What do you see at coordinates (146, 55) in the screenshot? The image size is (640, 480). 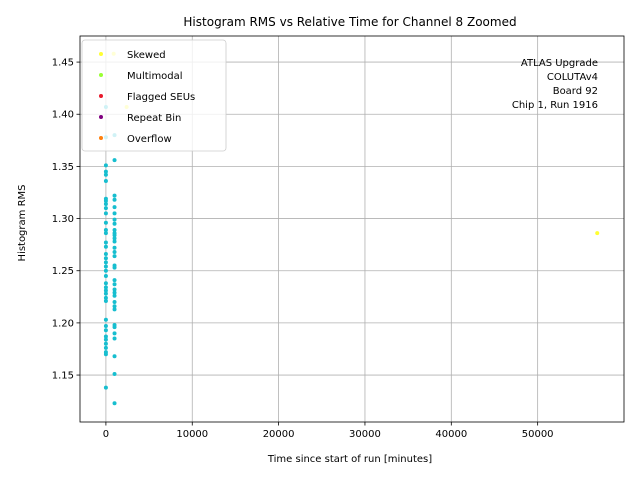 I see `legend-label: Skewed` at bounding box center [146, 55].